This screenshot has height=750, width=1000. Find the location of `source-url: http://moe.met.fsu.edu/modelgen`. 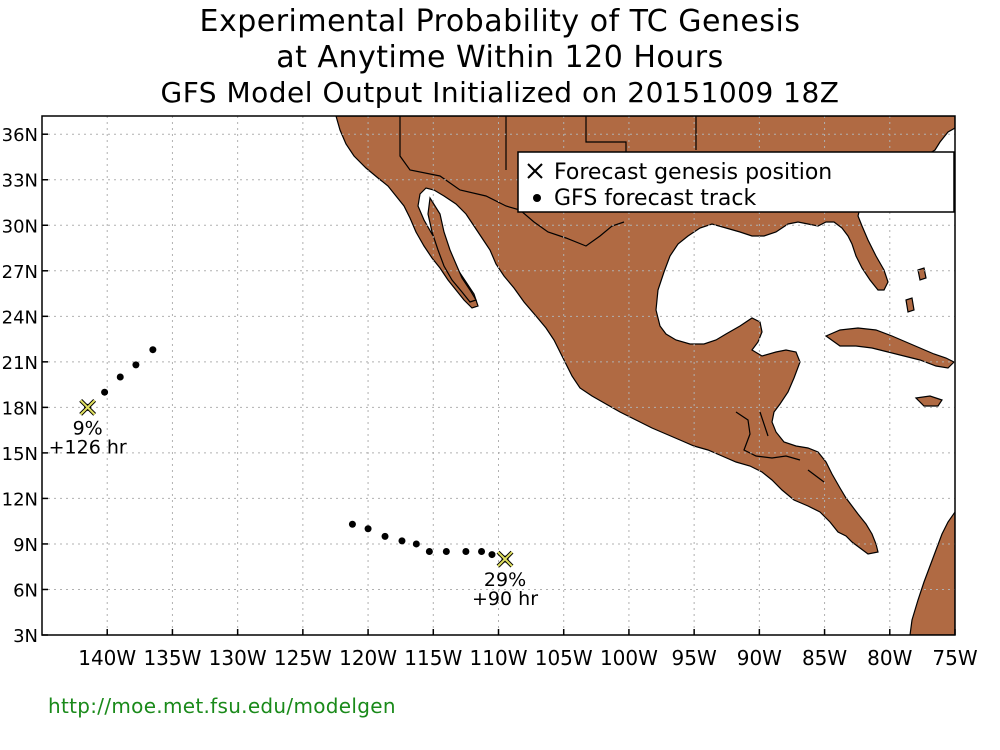

source-url: http://moe.met.fsu.edu/modelgen is located at coordinates (222, 706).